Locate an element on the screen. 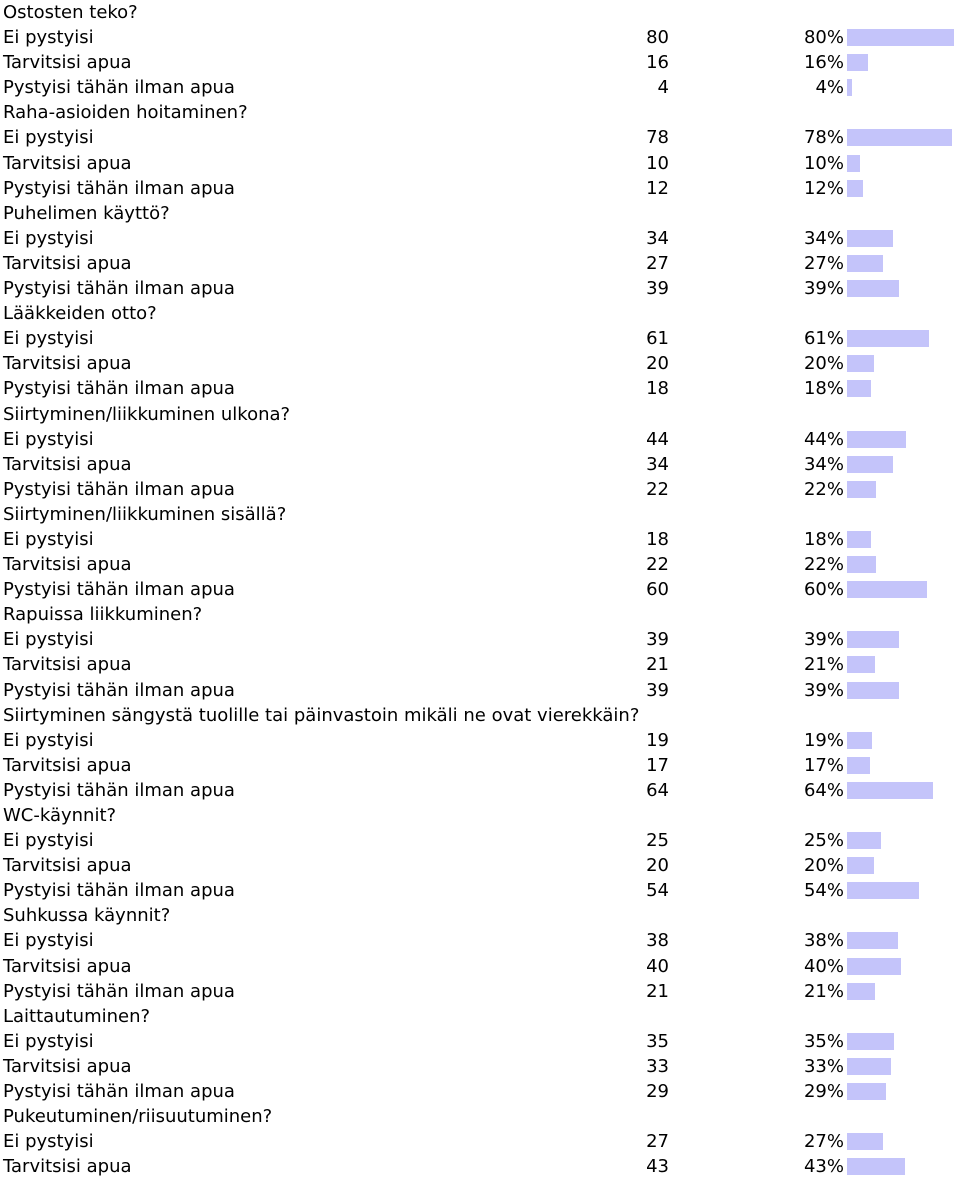  answer-percent: 33% is located at coordinates (823, 1066).